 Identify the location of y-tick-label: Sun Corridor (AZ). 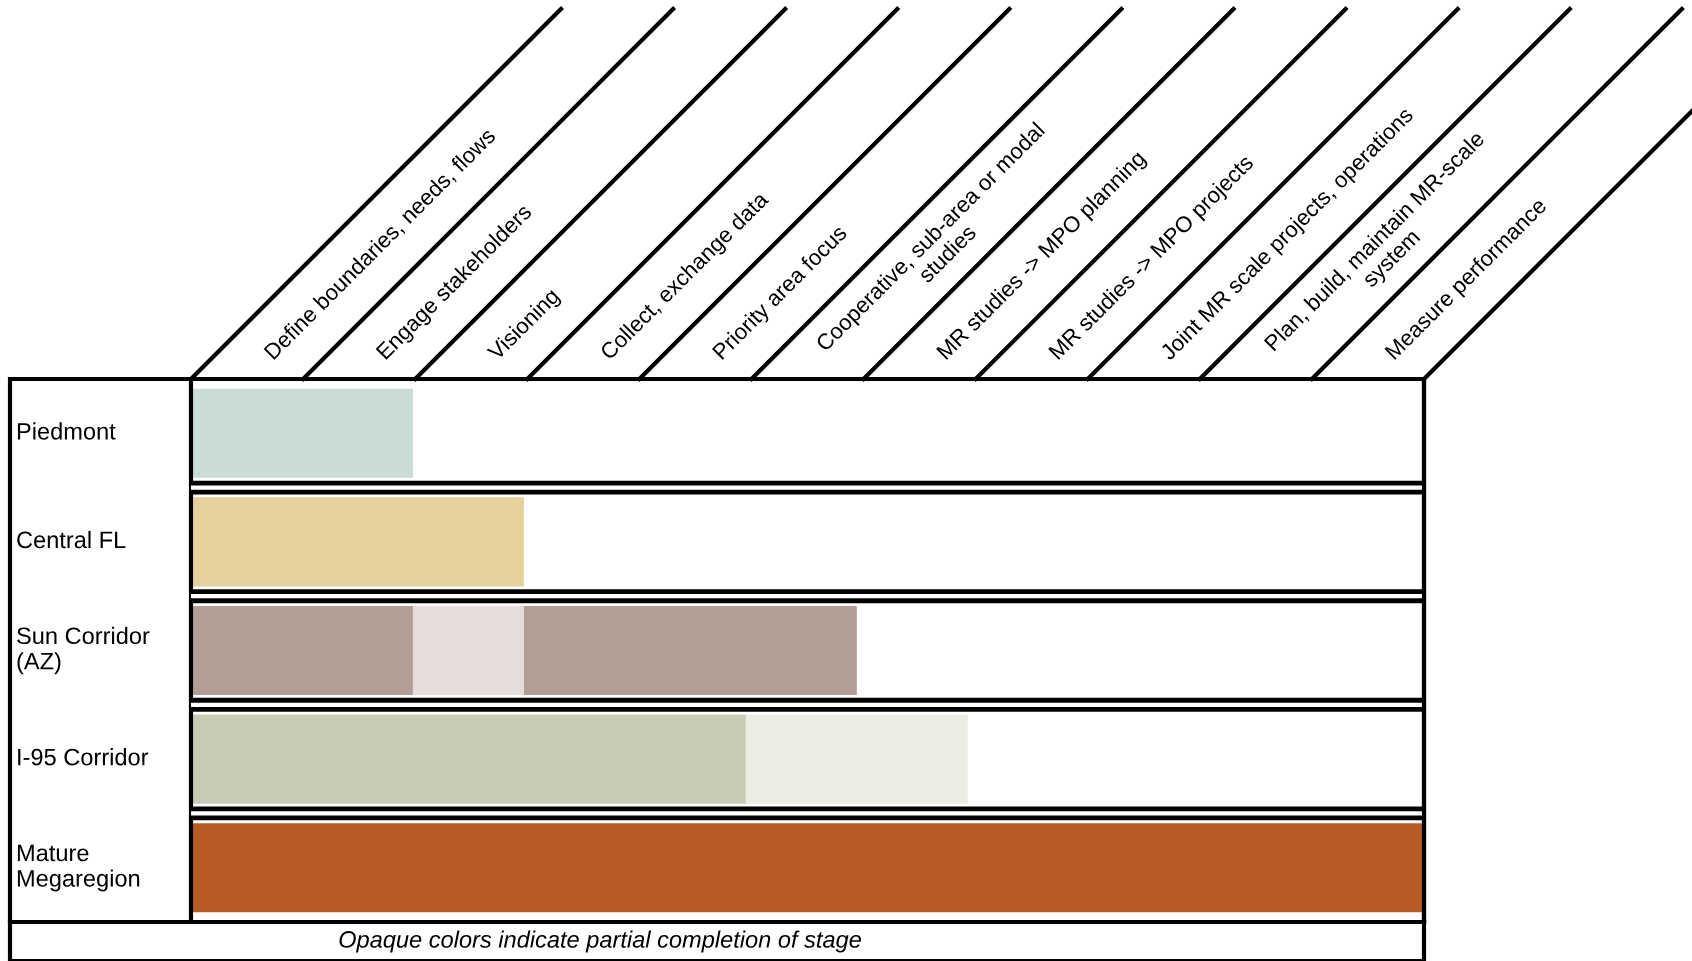
(83, 650).